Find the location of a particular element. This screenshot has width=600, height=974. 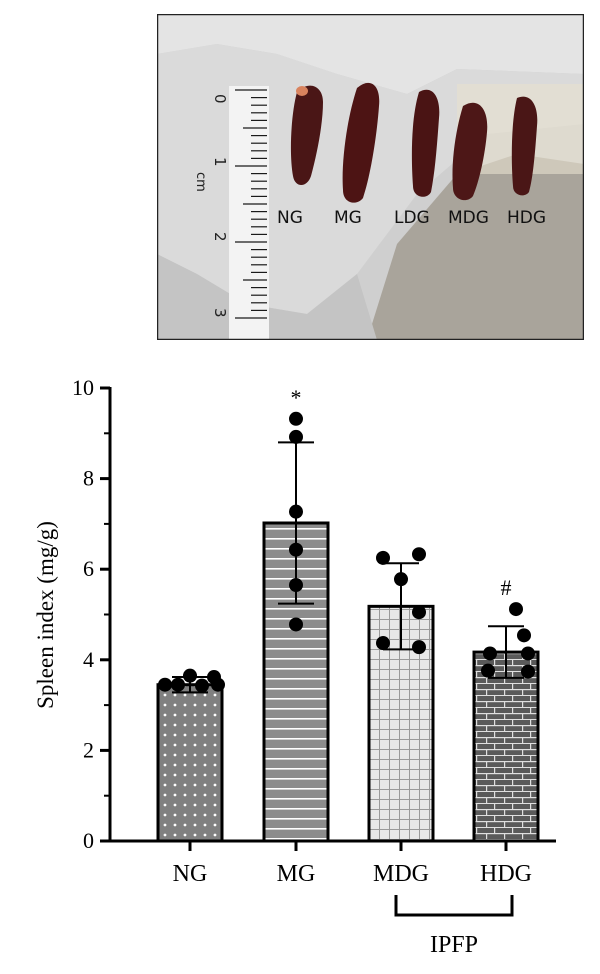

error-bar-hdg is located at coordinates (506, 652).